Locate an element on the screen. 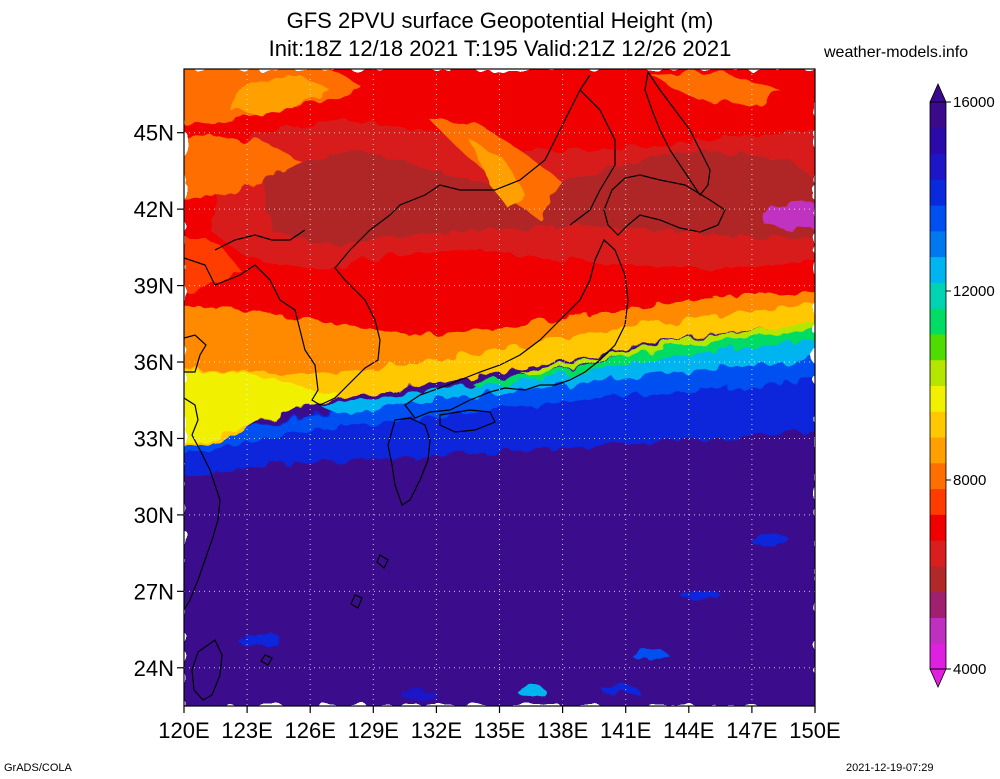  lon-tick-label: 123E is located at coordinates (246, 730).